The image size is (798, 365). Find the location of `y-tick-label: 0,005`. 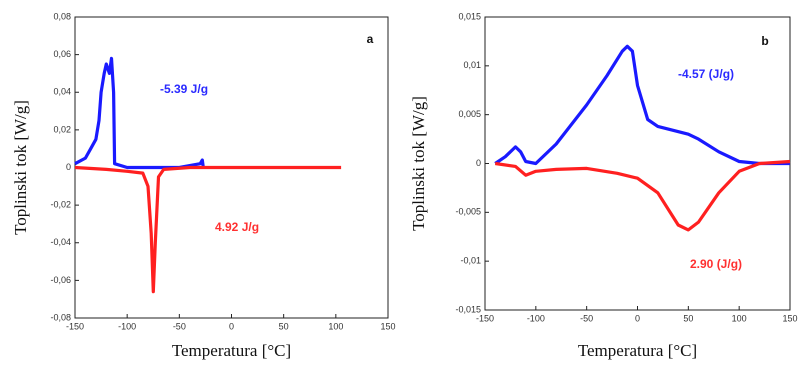

y-tick-label: 0,005 is located at coordinates (469, 114).